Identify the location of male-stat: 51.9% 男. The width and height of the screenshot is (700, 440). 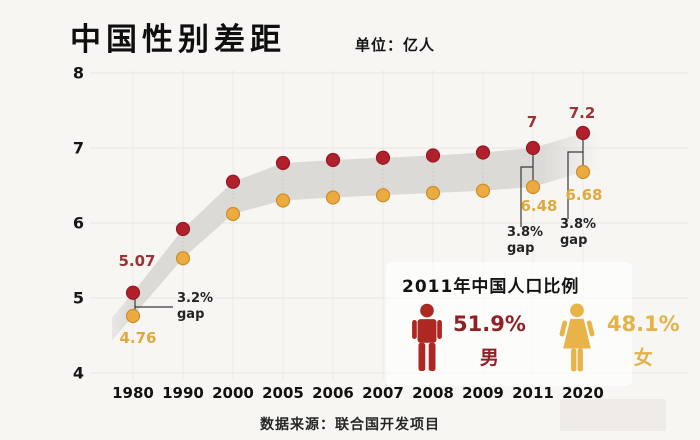
(489, 341).